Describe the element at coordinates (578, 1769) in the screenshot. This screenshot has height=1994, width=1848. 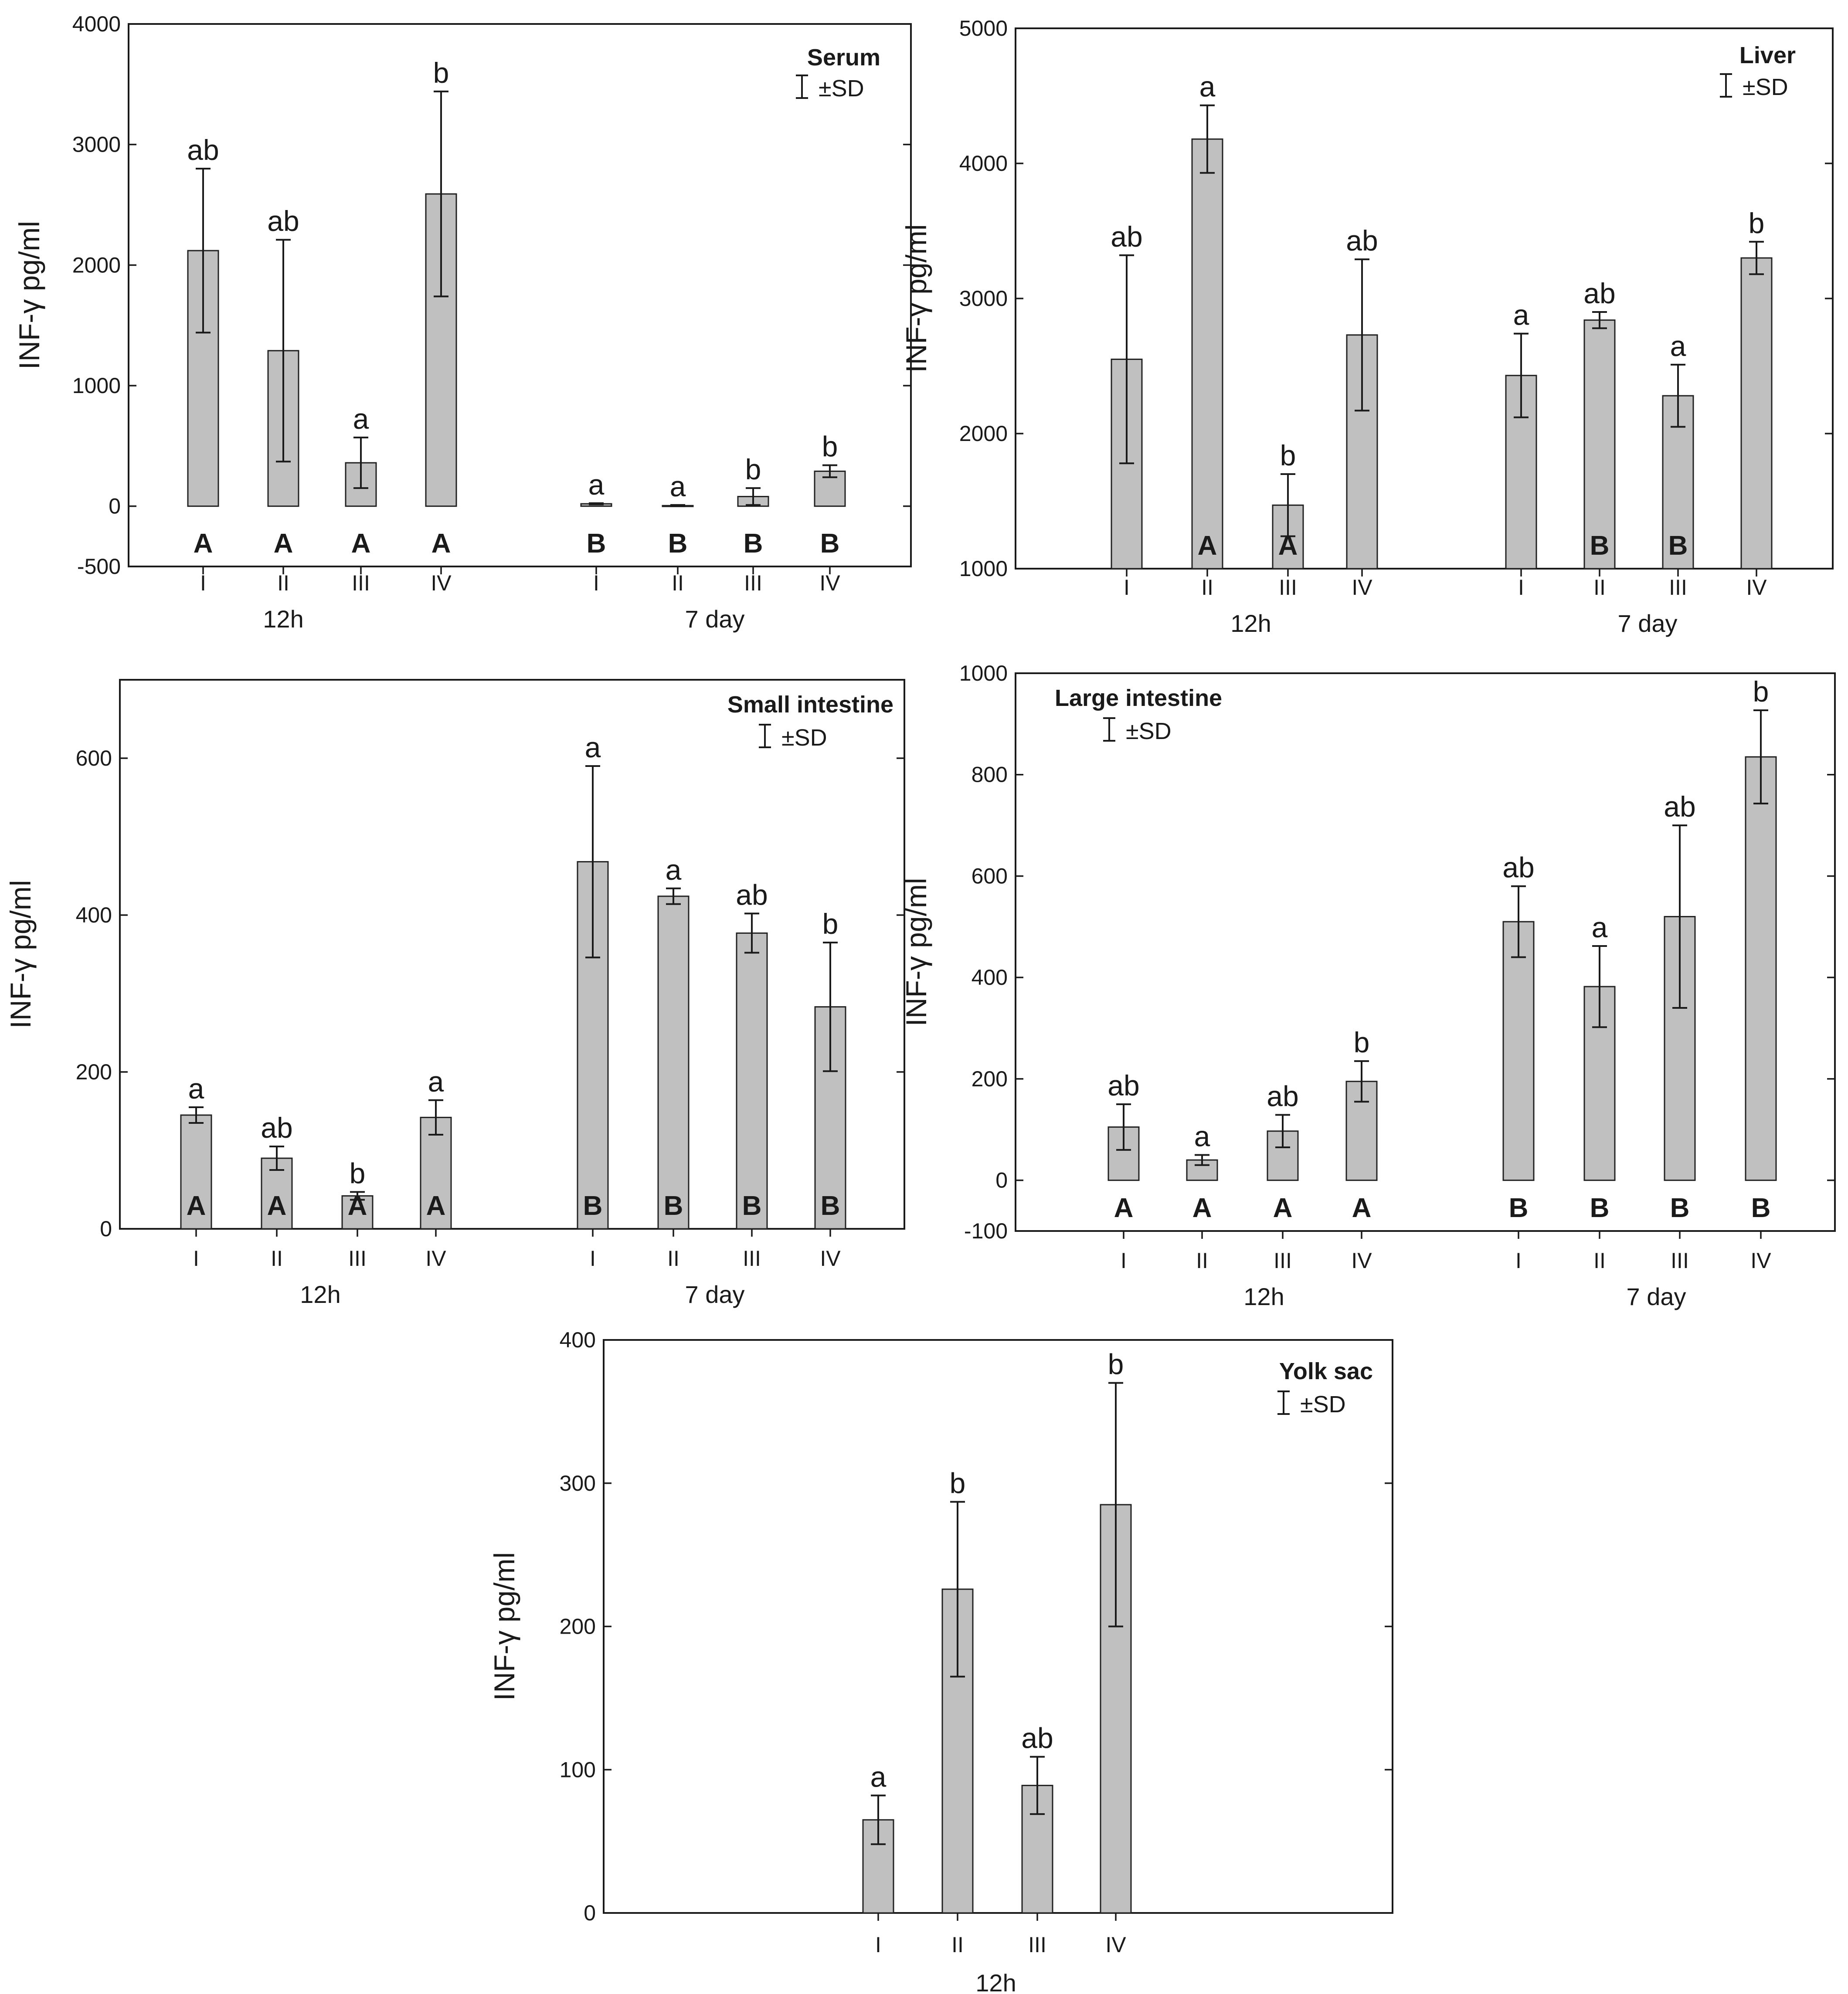
I see `y-tick-label: 100` at that location.